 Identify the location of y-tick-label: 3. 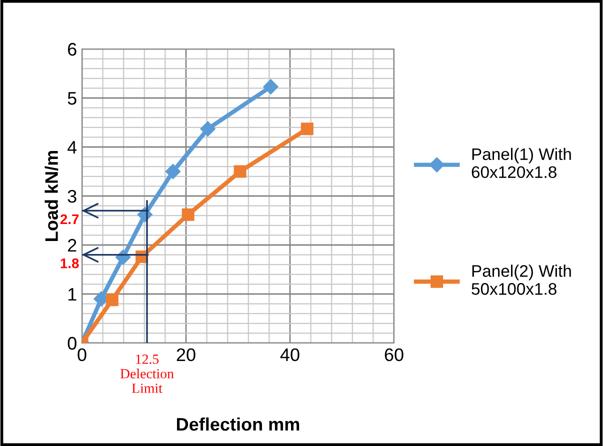
(72, 196).